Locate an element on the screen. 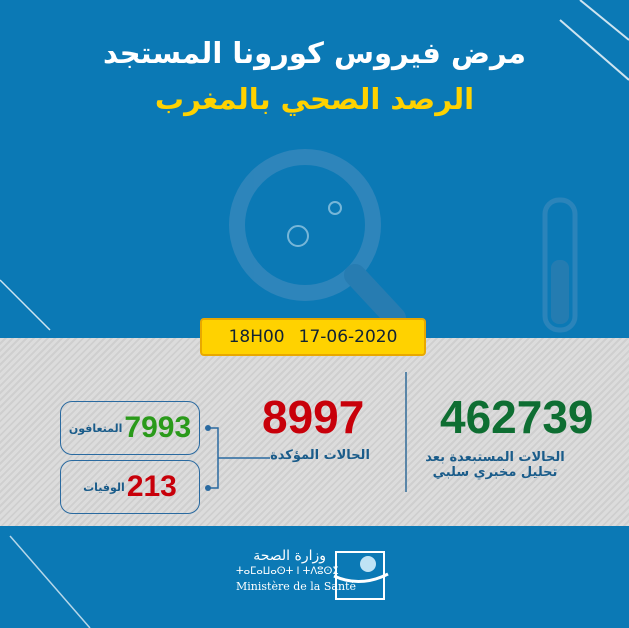  recovered-label: المتعافون is located at coordinates (95, 428).